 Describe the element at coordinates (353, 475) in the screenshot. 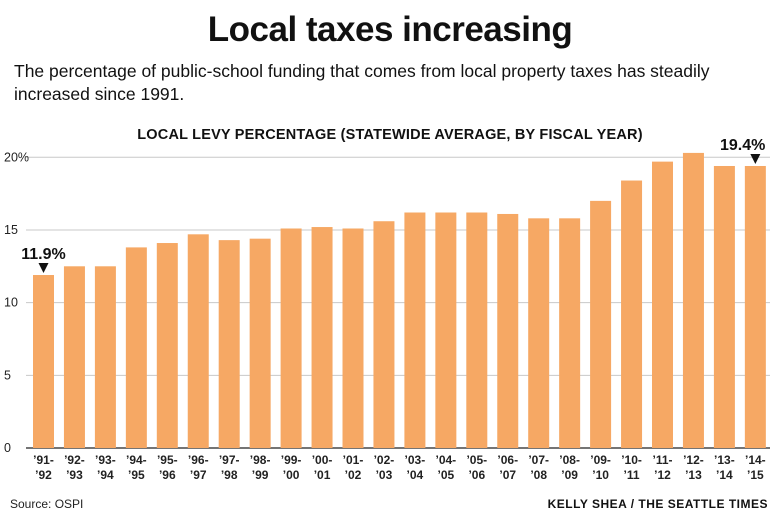

I see `x-tick-label-line2: ’02` at that location.